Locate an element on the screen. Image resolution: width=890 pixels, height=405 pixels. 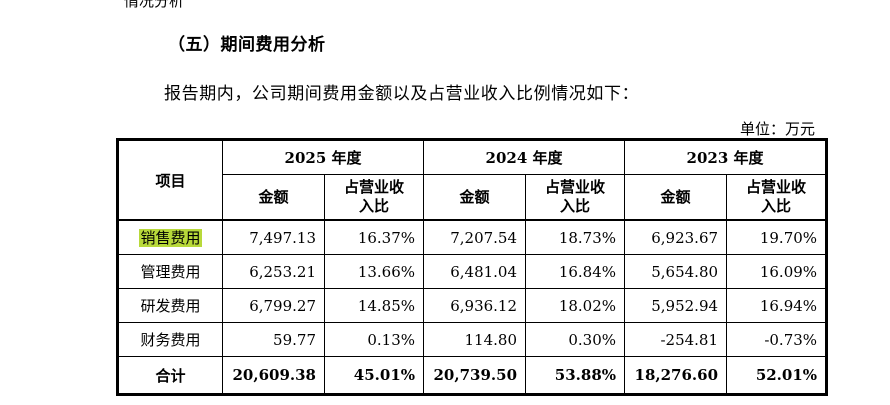
previous-text-fragment: 情况分析 is located at coordinates (154, 5).